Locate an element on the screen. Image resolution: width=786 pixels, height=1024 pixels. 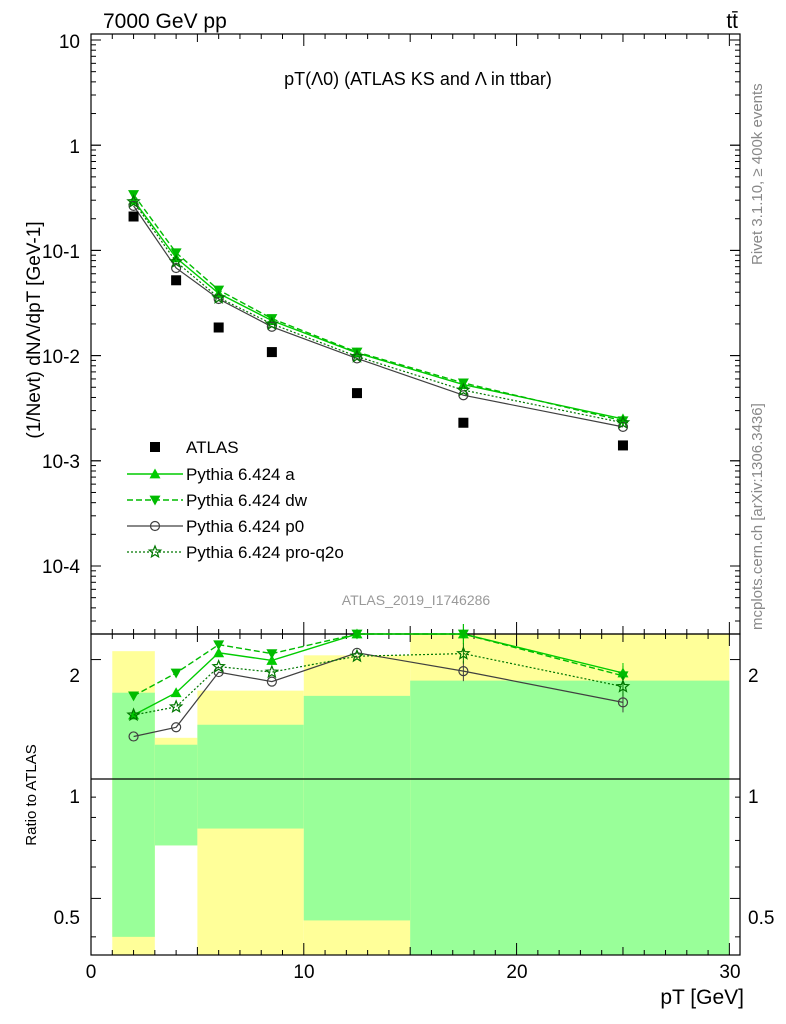
legend-label: Pythia 6.424 p0 is located at coordinates (245, 526).